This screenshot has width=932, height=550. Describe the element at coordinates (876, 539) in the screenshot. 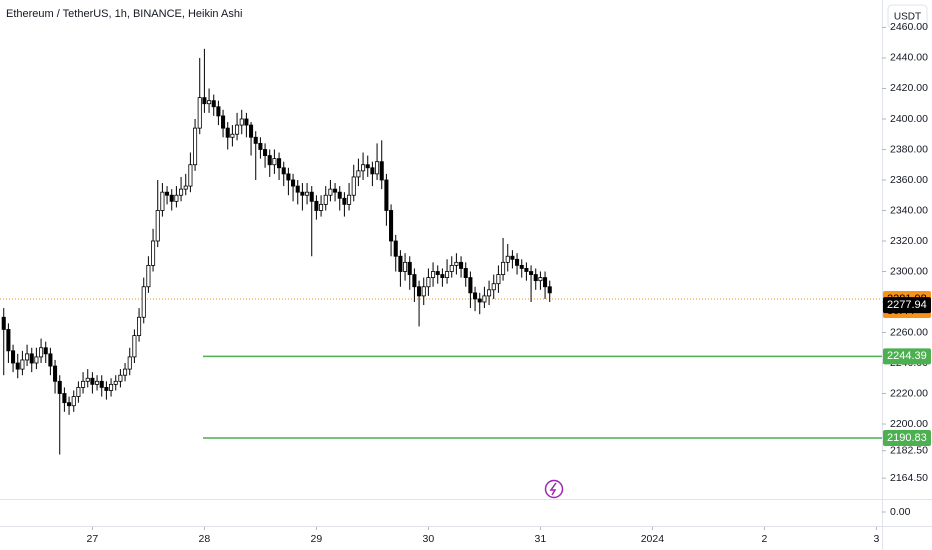

I see `x-tick-label: 3` at that location.